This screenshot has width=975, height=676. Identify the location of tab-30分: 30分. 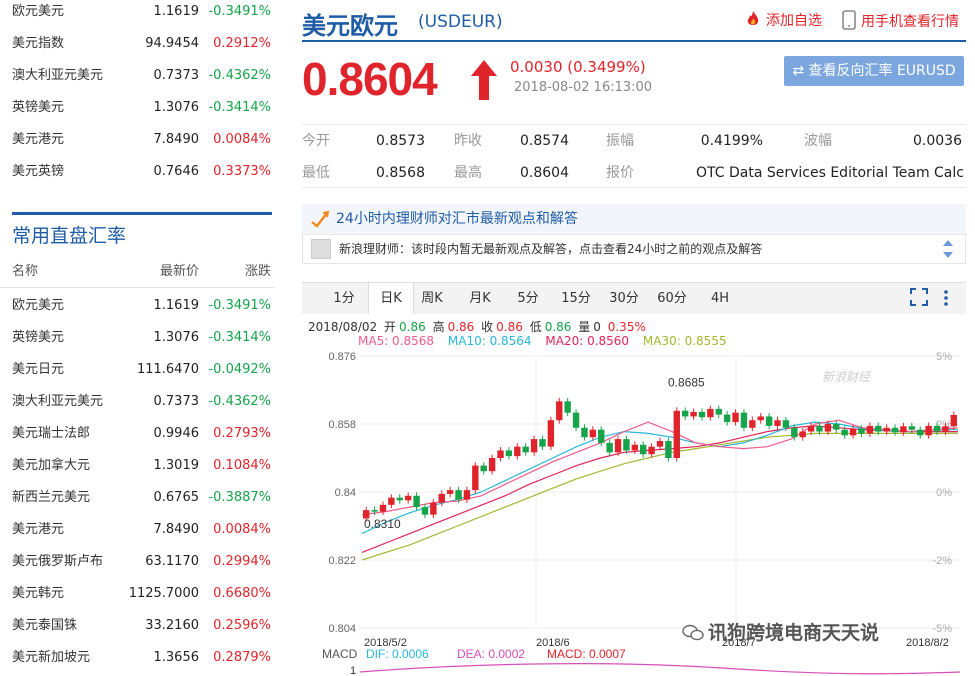
(624, 298).